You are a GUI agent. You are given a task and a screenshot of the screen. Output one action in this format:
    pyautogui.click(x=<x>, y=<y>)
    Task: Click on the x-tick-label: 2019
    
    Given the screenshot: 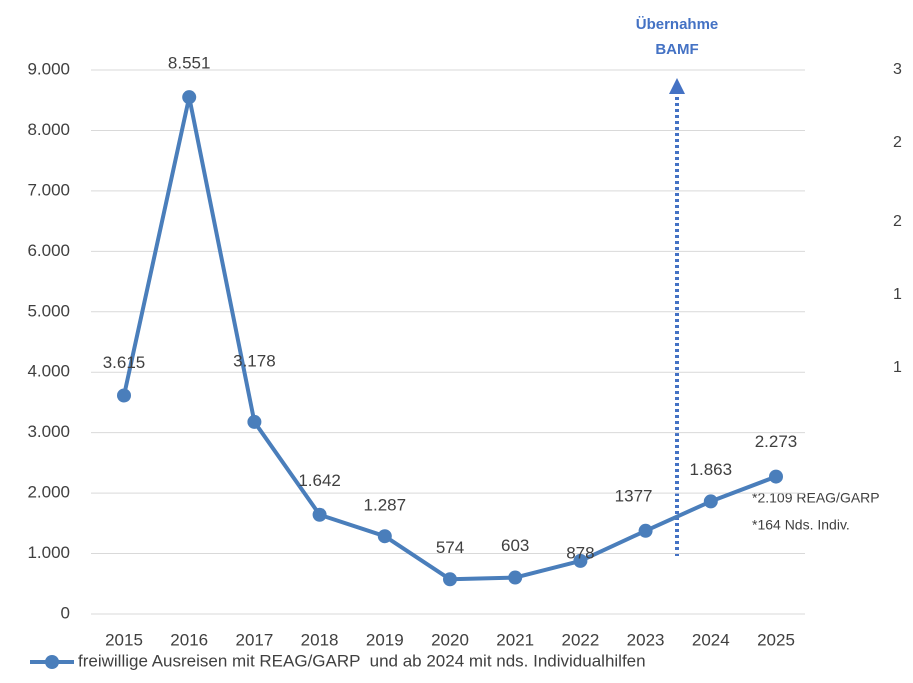 What is the action you would take?
    pyautogui.click(x=385, y=639)
    